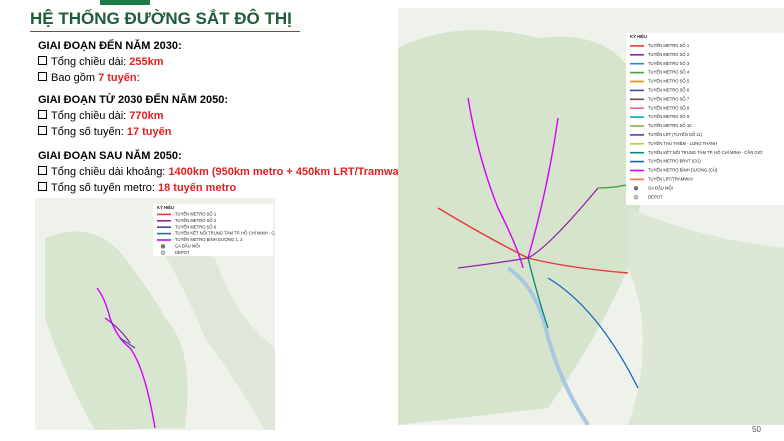 The height and width of the screenshot is (441, 784). Describe the element at coordinates (149, 132) in the screenshot. I see `highlight-text: 17 tuyến` at that location.